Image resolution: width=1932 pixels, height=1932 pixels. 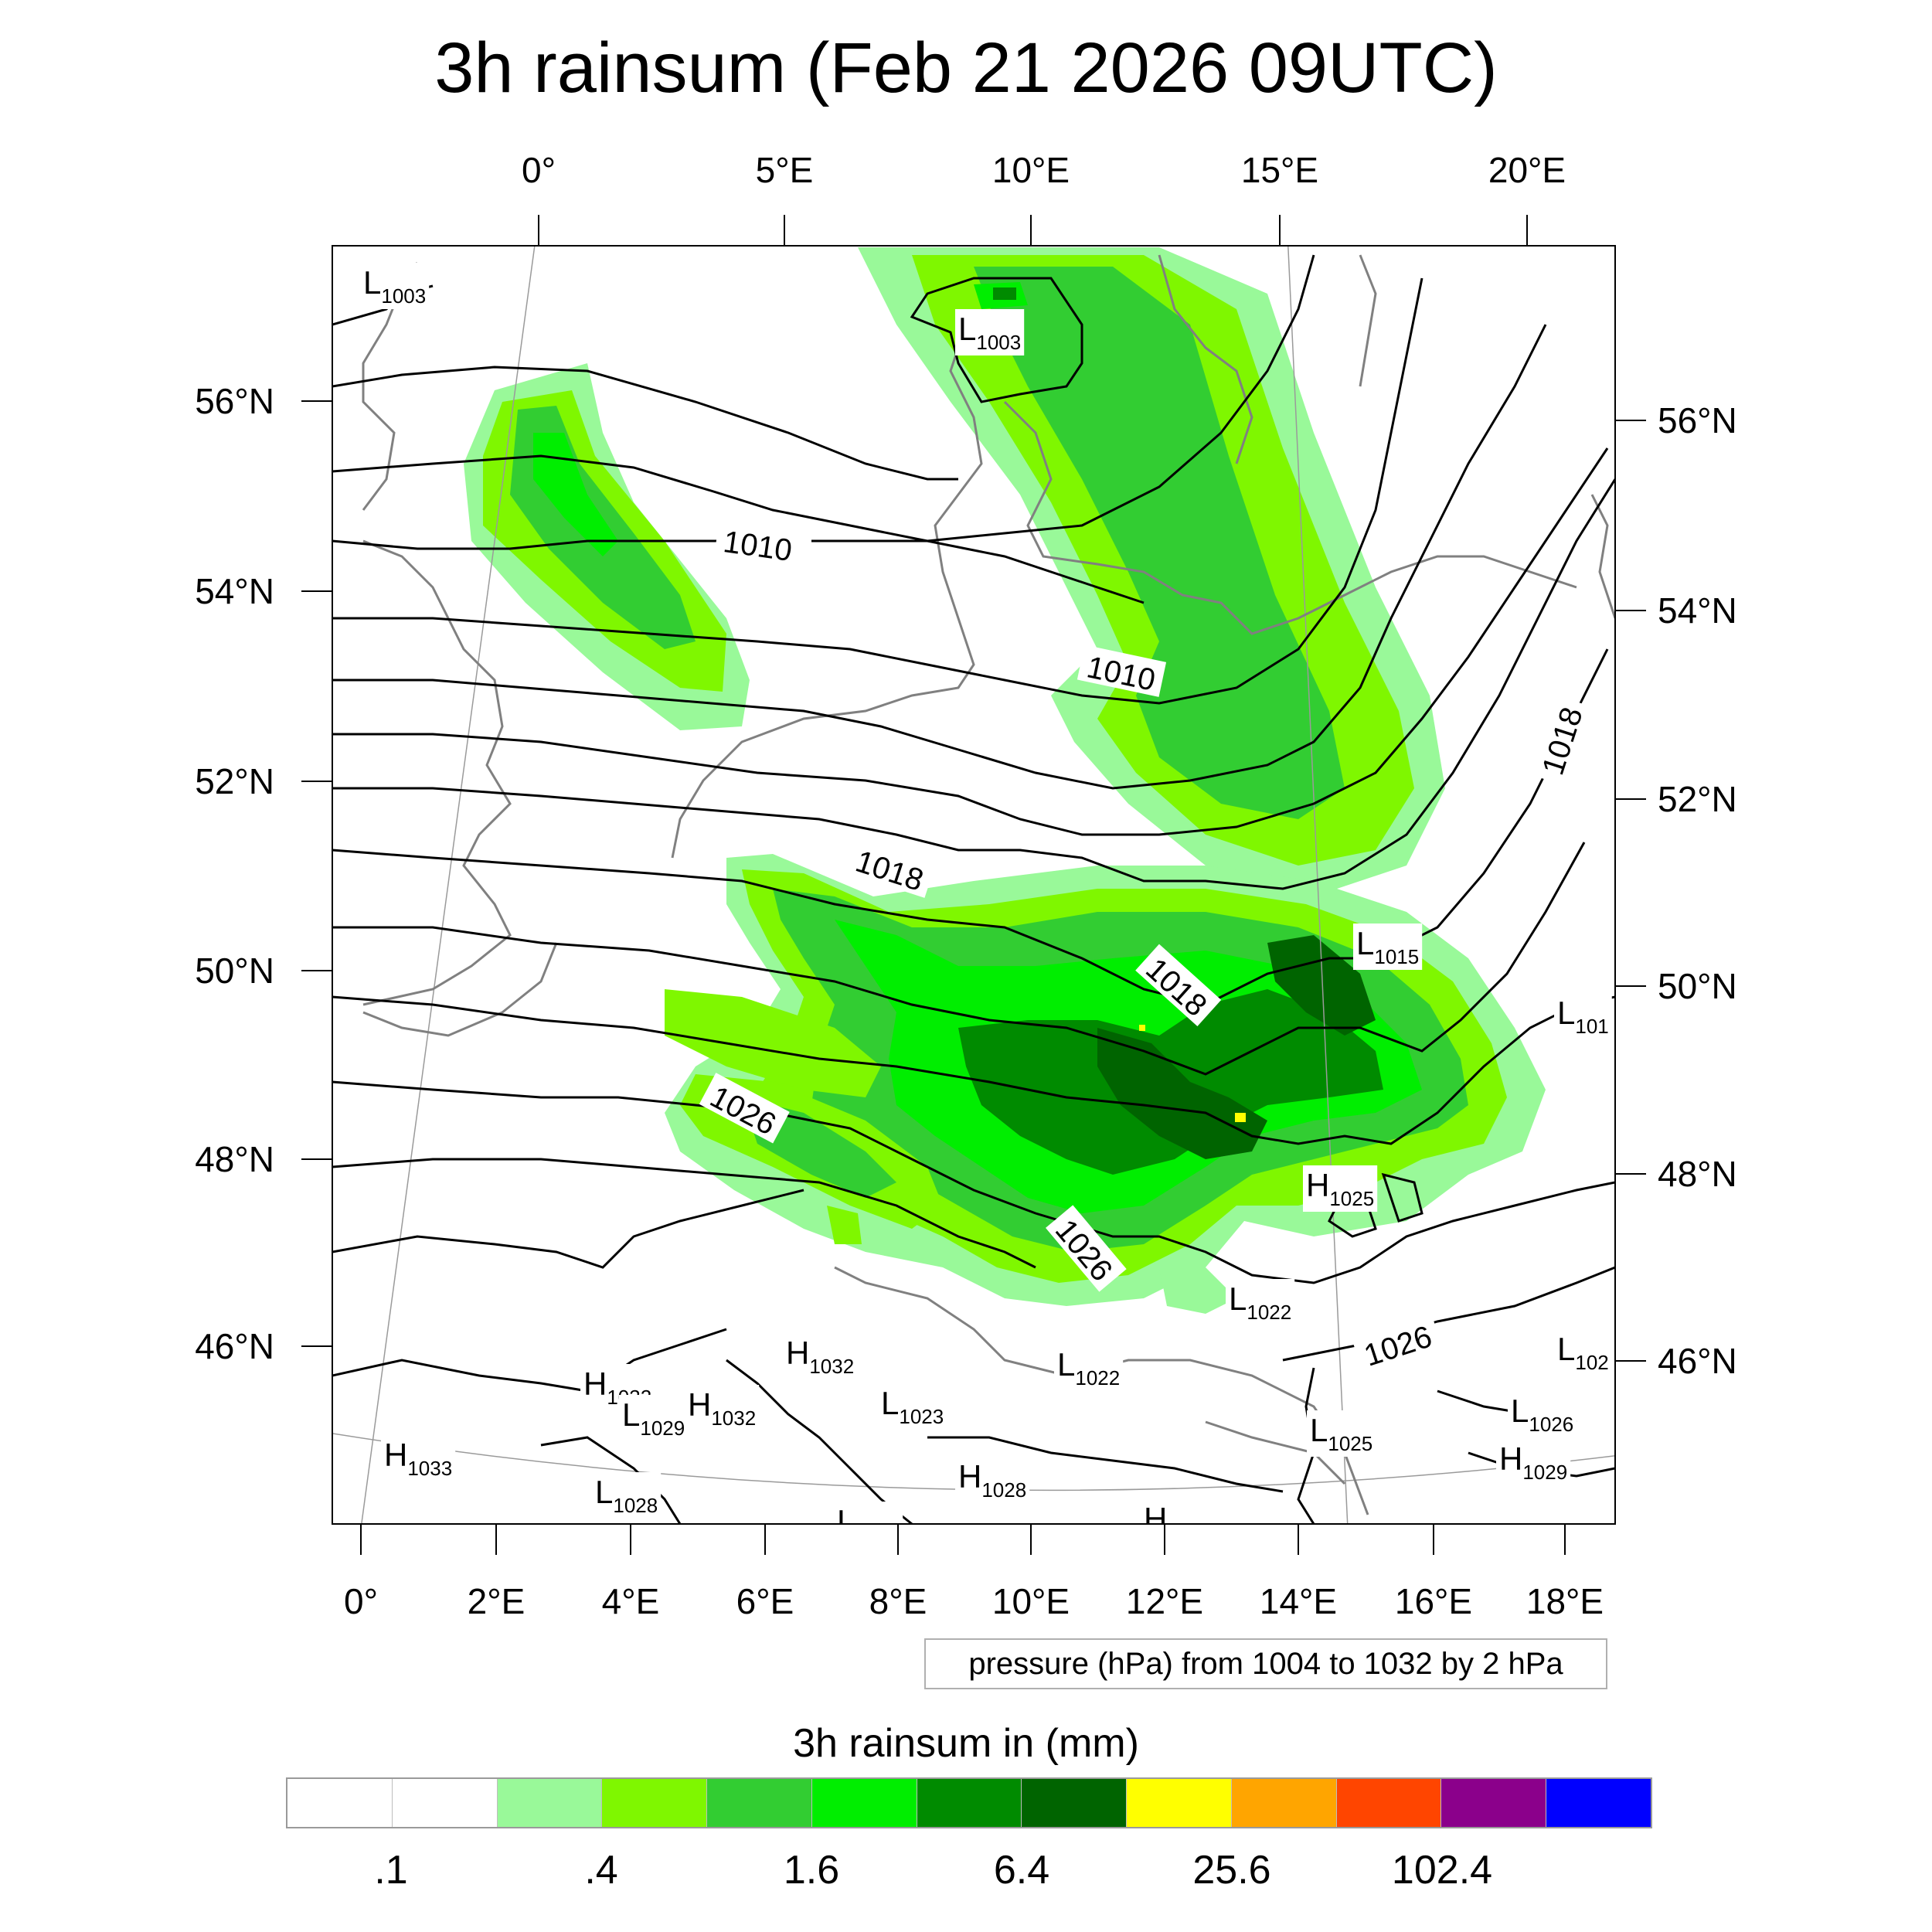 What do you see at coordinates (1005, 294) in the screenshot?
I see `rain-area-baltic-dark` at bounding box center [1005, 294].